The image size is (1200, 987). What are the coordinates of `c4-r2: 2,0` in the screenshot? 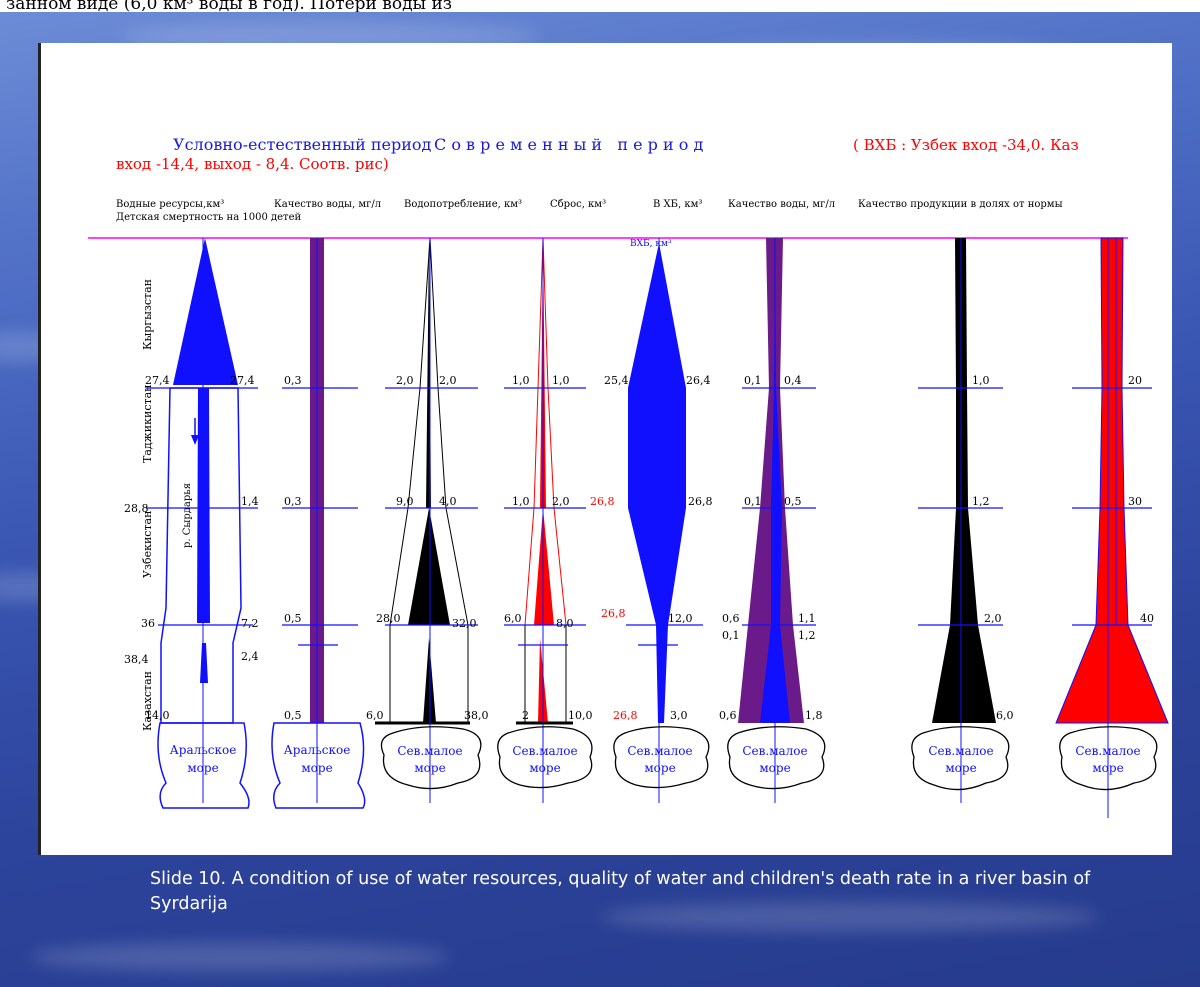 It's located at (561, 501).